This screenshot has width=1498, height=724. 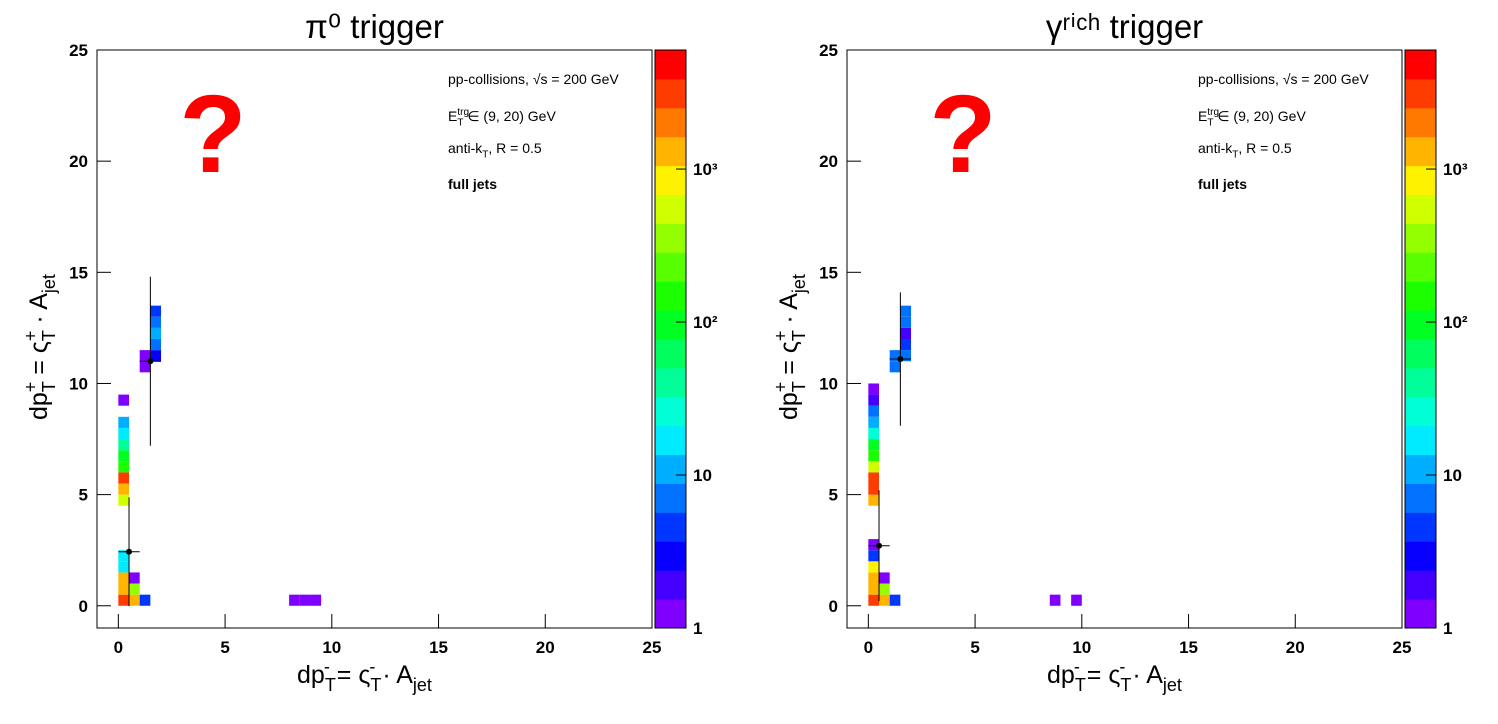 I want to click on x-tick-label: 10, so click(x=331, y=647).